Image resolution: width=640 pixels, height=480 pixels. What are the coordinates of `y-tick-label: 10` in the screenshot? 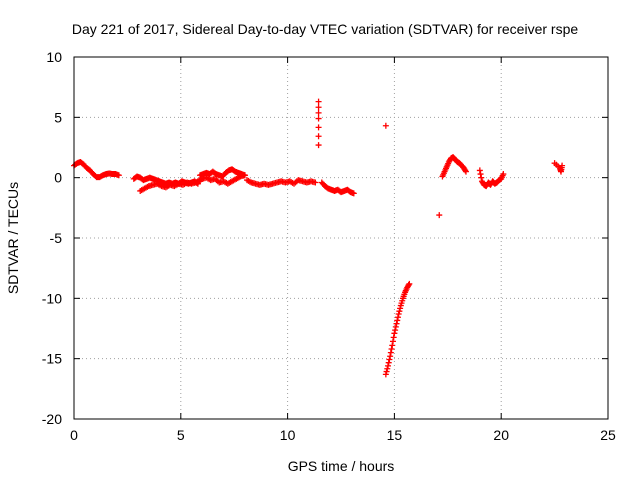 It's located at (54, 57).